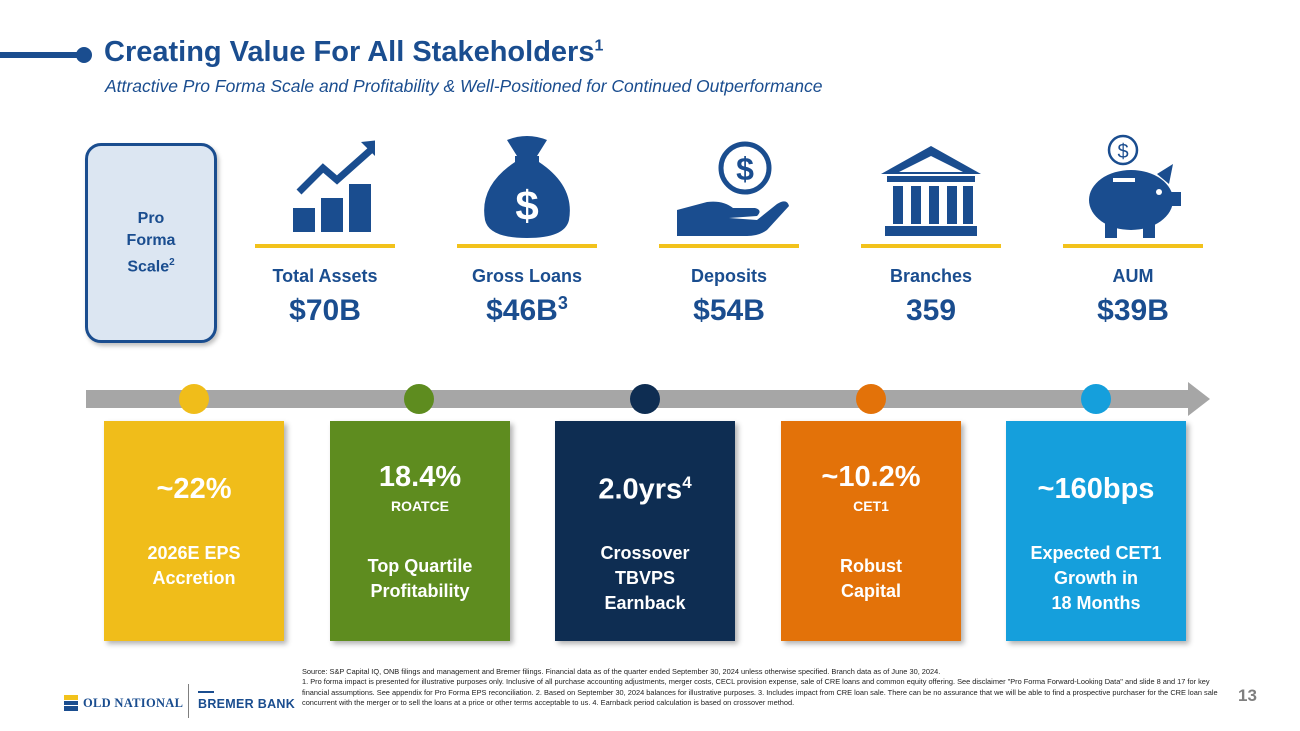  Describe the element at coordinates (420, 531) in the screenshot. I see `card-roatce: 18.4% ROATCE Top Quartile Profitability` at that location.